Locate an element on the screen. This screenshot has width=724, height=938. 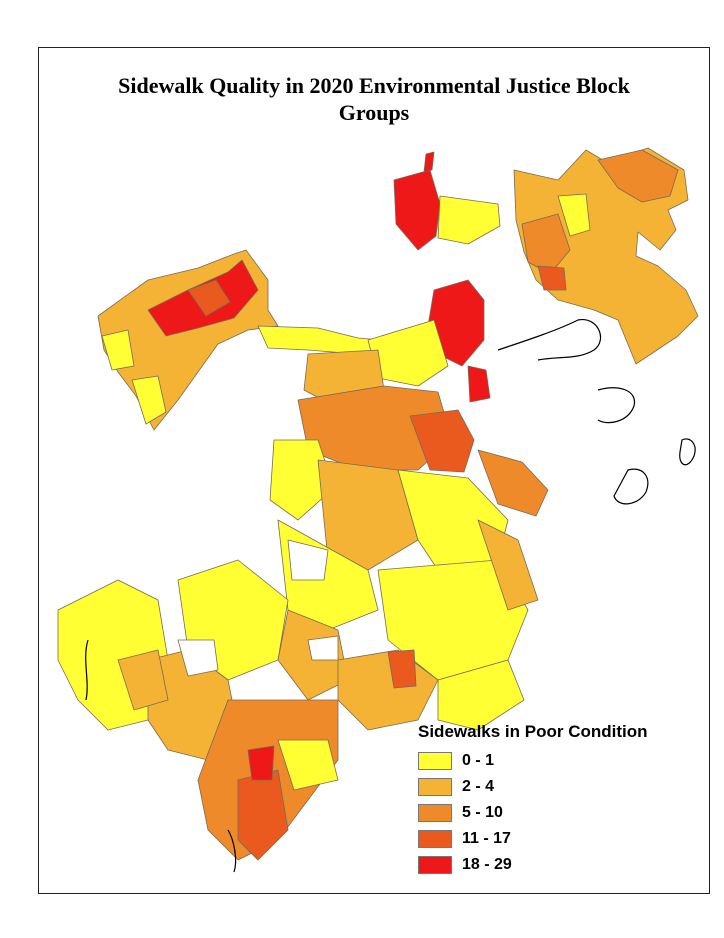
region-west-roxbury-north is located at coordinates (143, 680).